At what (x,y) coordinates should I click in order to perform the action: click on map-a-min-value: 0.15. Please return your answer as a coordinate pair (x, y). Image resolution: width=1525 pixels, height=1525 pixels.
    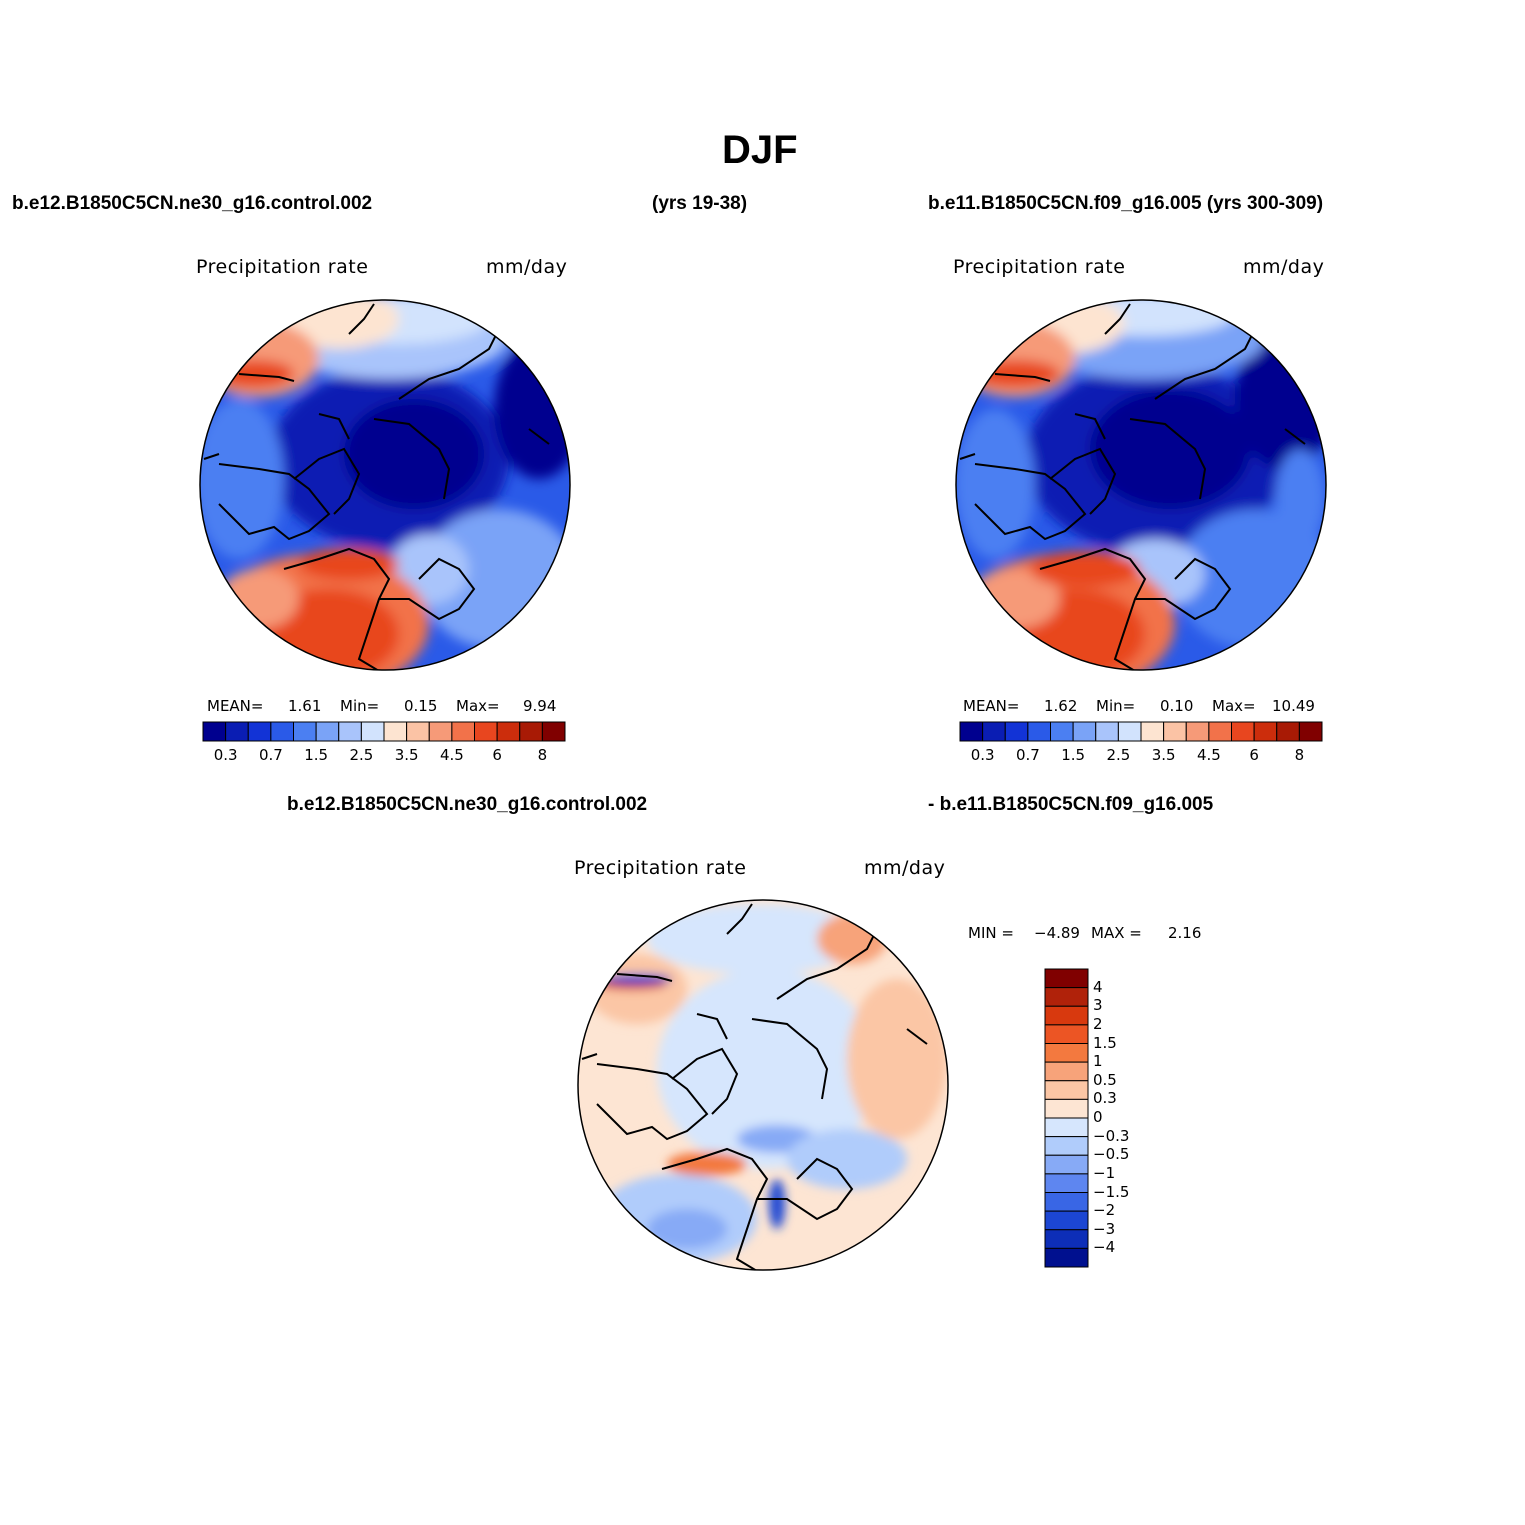
    Looking at the image, I should click on (421, 706).